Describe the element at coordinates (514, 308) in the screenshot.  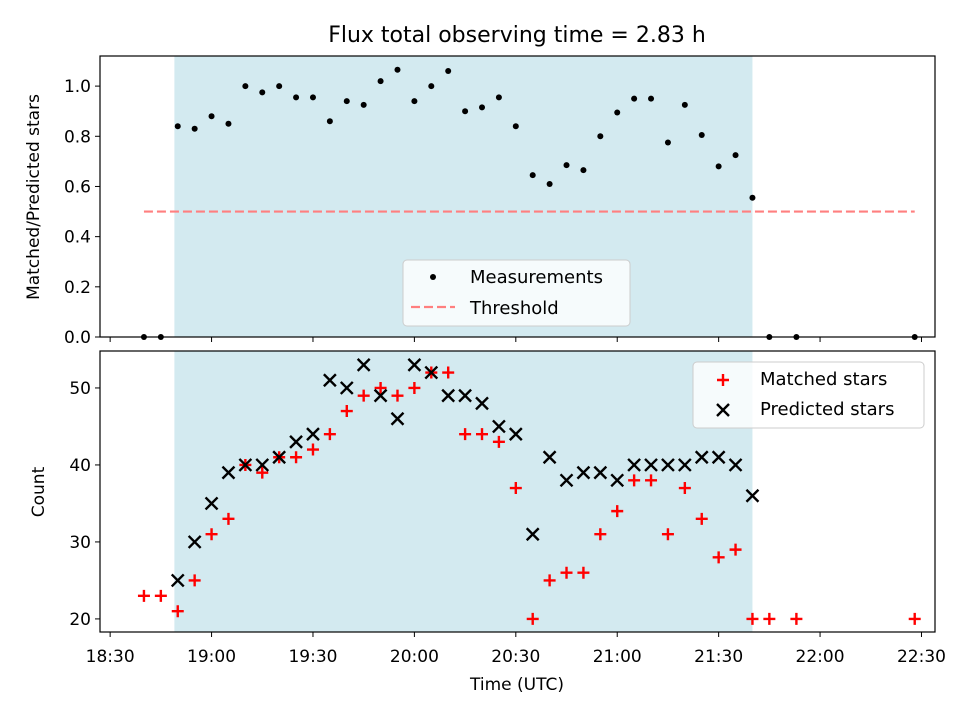
I see `legend-threshold-label: Threshold` at that location.